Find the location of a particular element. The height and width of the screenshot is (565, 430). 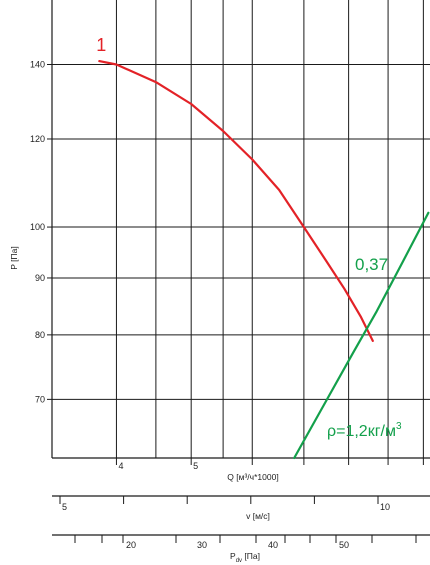

y-axis-ticks: 140 120 100 90 80 70 is located at coordinates (41, 232).